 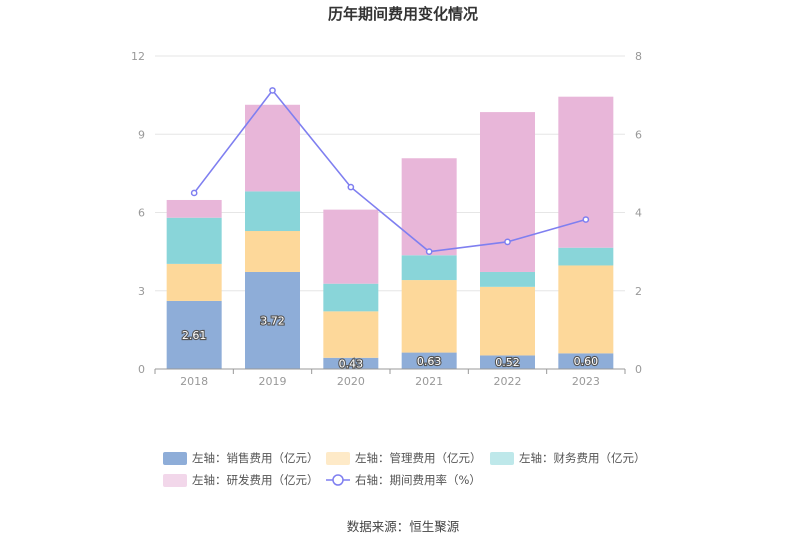 What do you see at coordinates (638, 369) in the screenshot?
I see `right-tick-label: 0` at bounding box center [638, 369].